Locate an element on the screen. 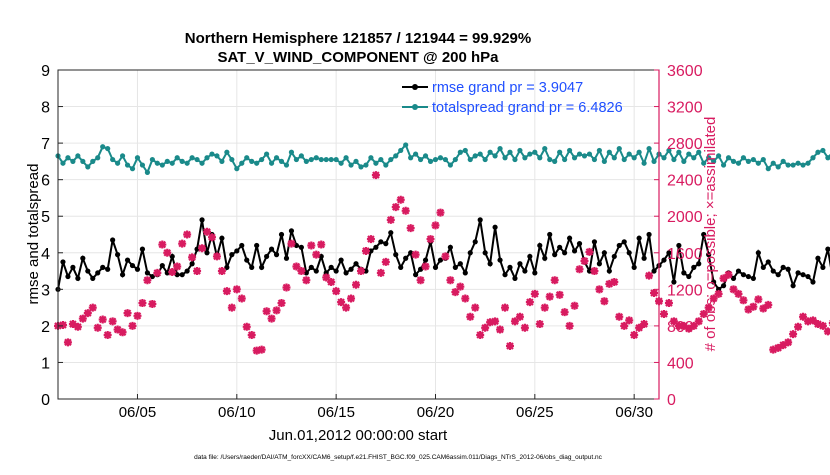  y-right-tick-label: 1600 is located at coordinates (685, 254).